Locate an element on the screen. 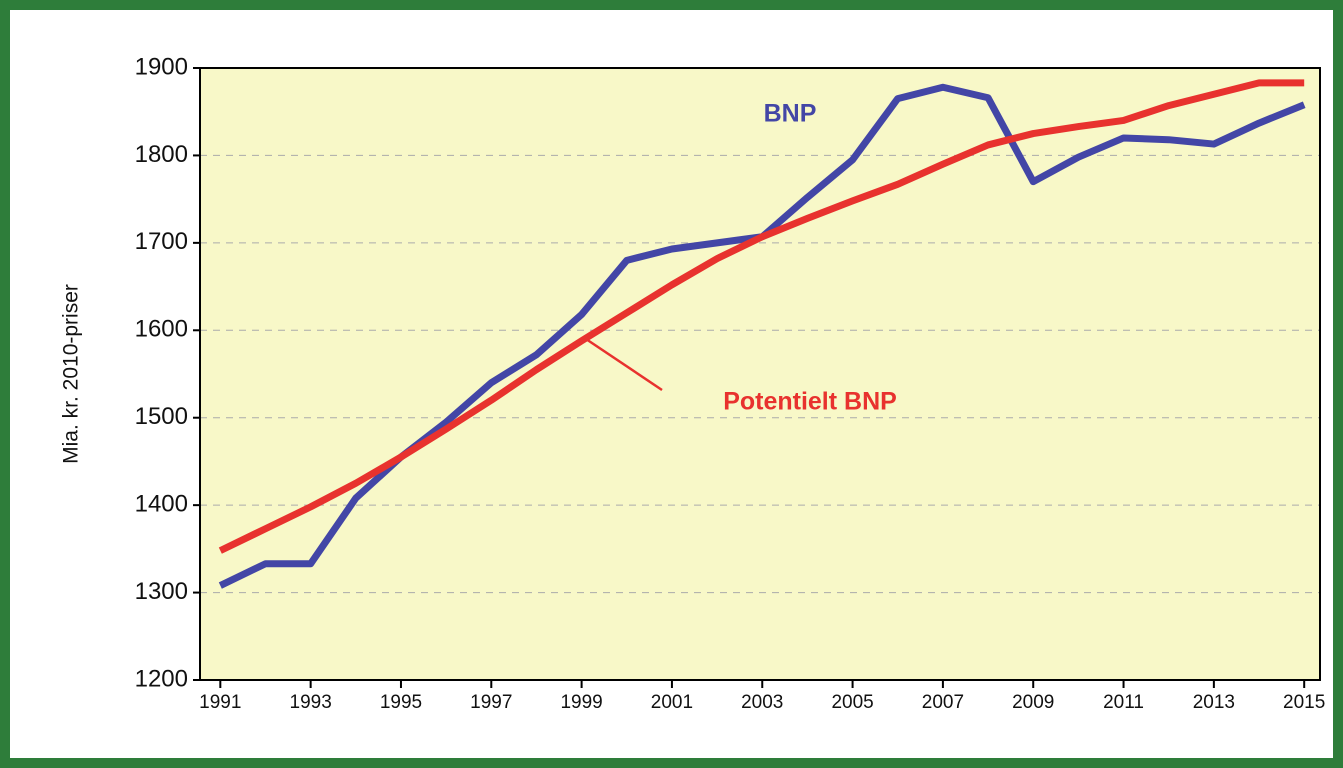 Image resolution: width=1343 pixels, height=768 pixels. x-tick-label: 1997 is located at coordinates (491, 702).